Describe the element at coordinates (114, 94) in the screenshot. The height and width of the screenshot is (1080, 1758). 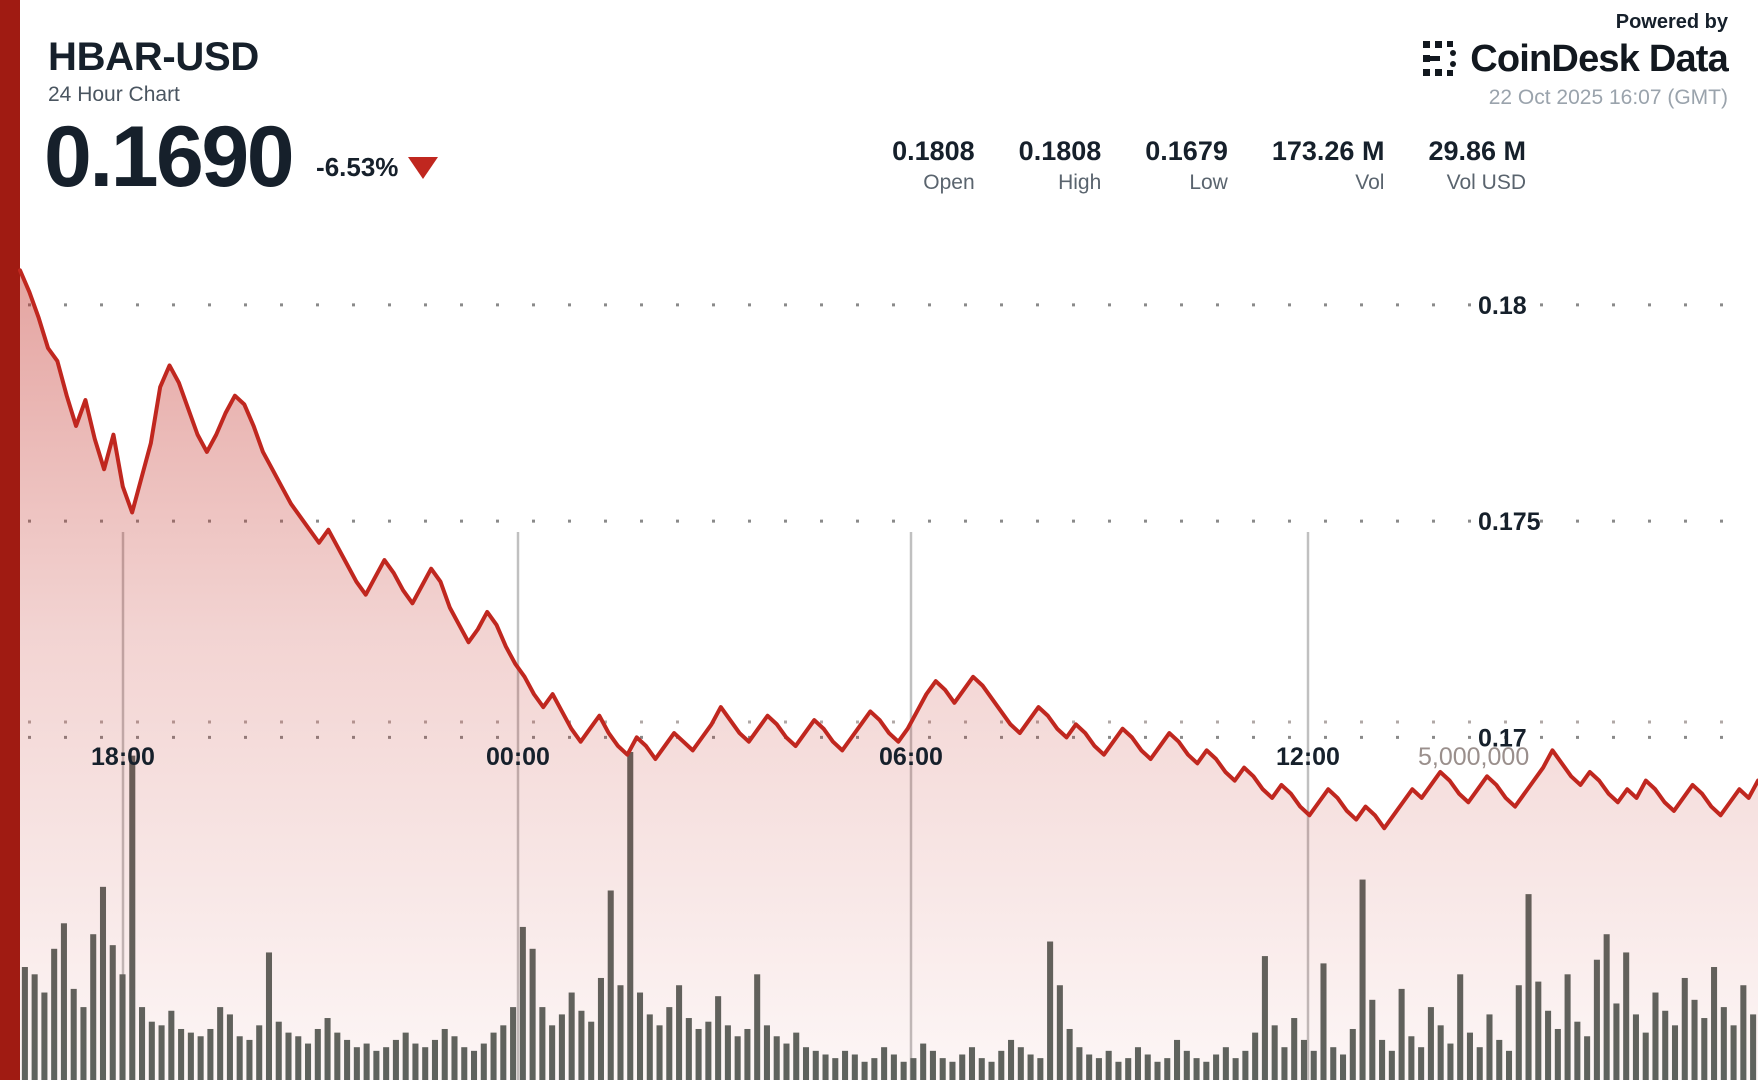
I see `chart-subtitle: 24 Hour Chart` at that location.